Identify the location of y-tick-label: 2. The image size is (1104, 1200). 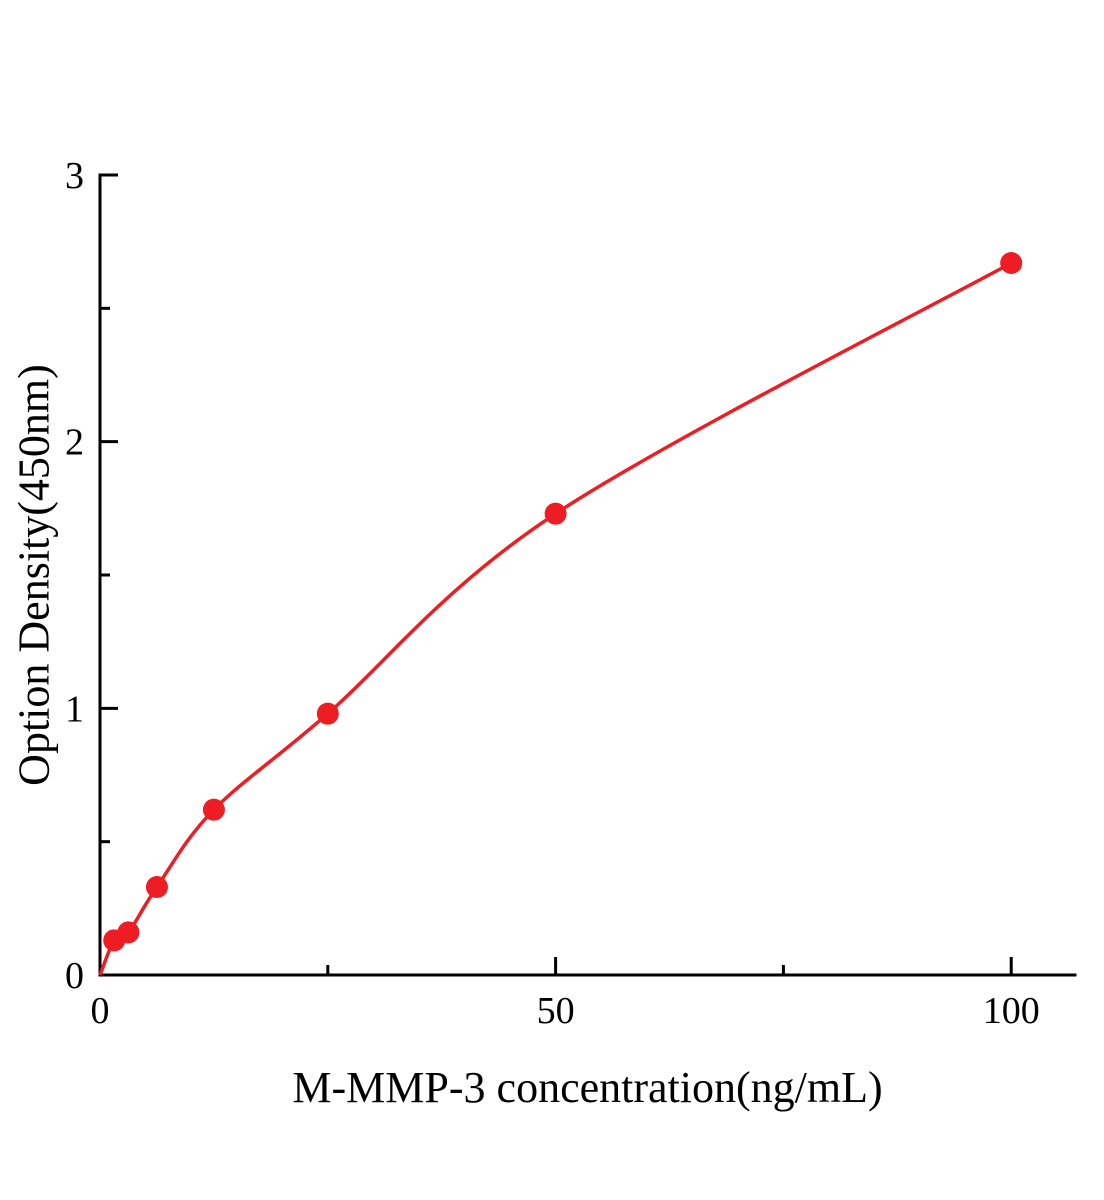
(74, 443).